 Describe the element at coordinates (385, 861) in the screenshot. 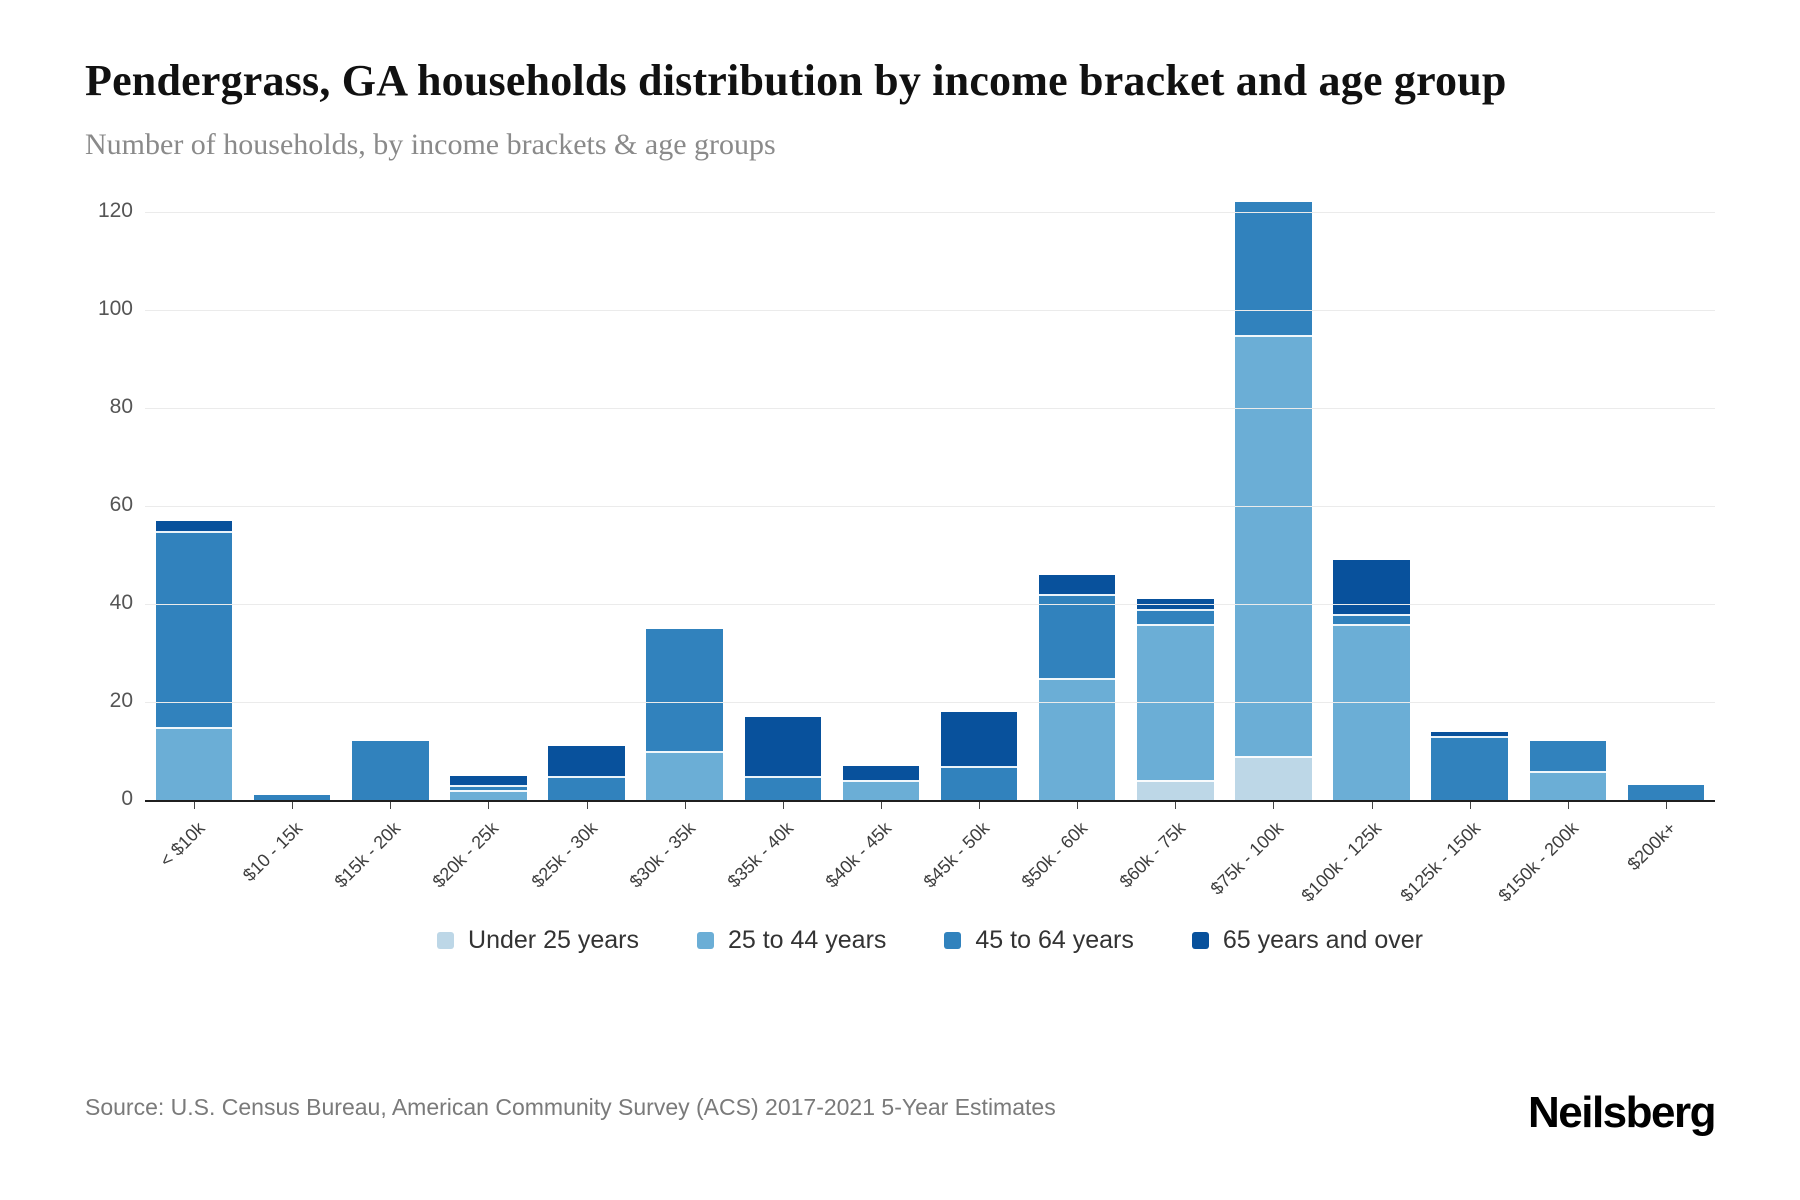

I see `x-tick: $15k - 20k` at that location.